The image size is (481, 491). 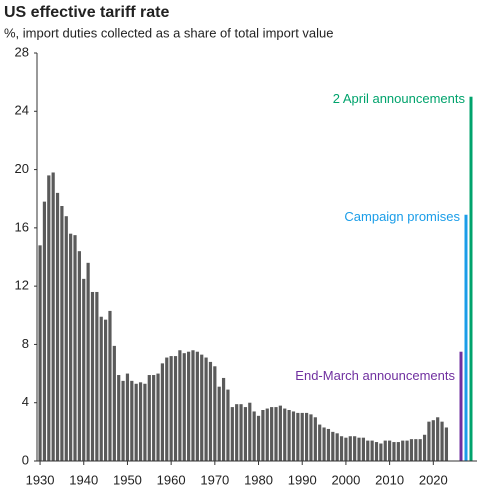 I want to click on annotation: 2 April announcements, so click(x=399, y=98).